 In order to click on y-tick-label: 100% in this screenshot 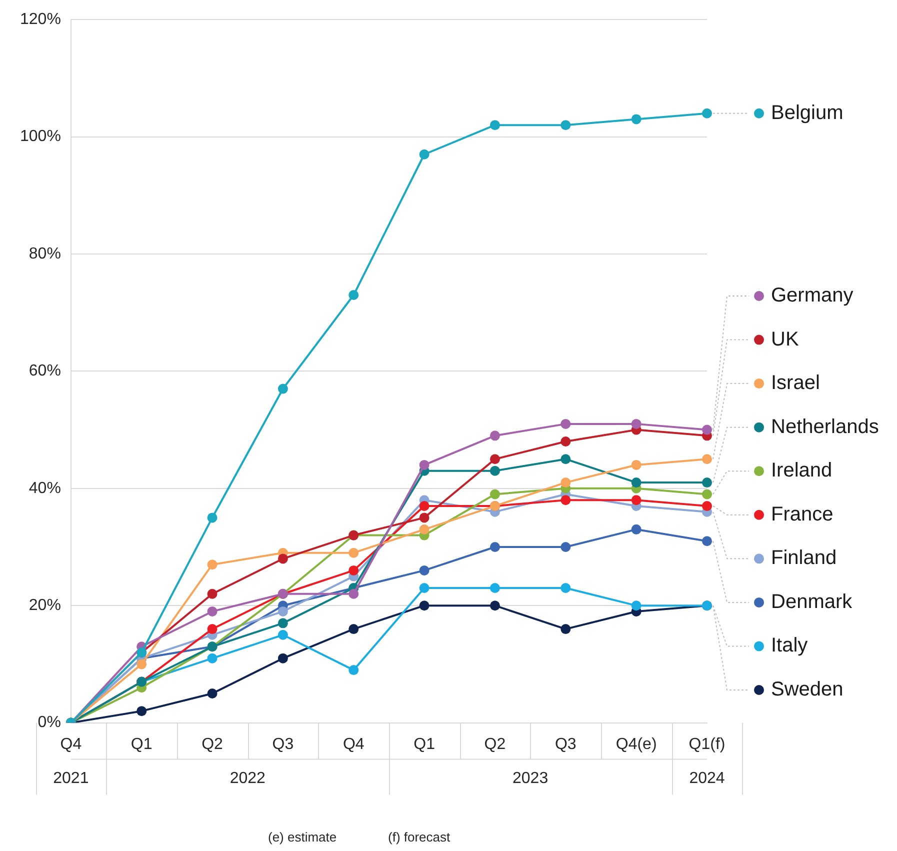, I will do `click(40, 137)`.